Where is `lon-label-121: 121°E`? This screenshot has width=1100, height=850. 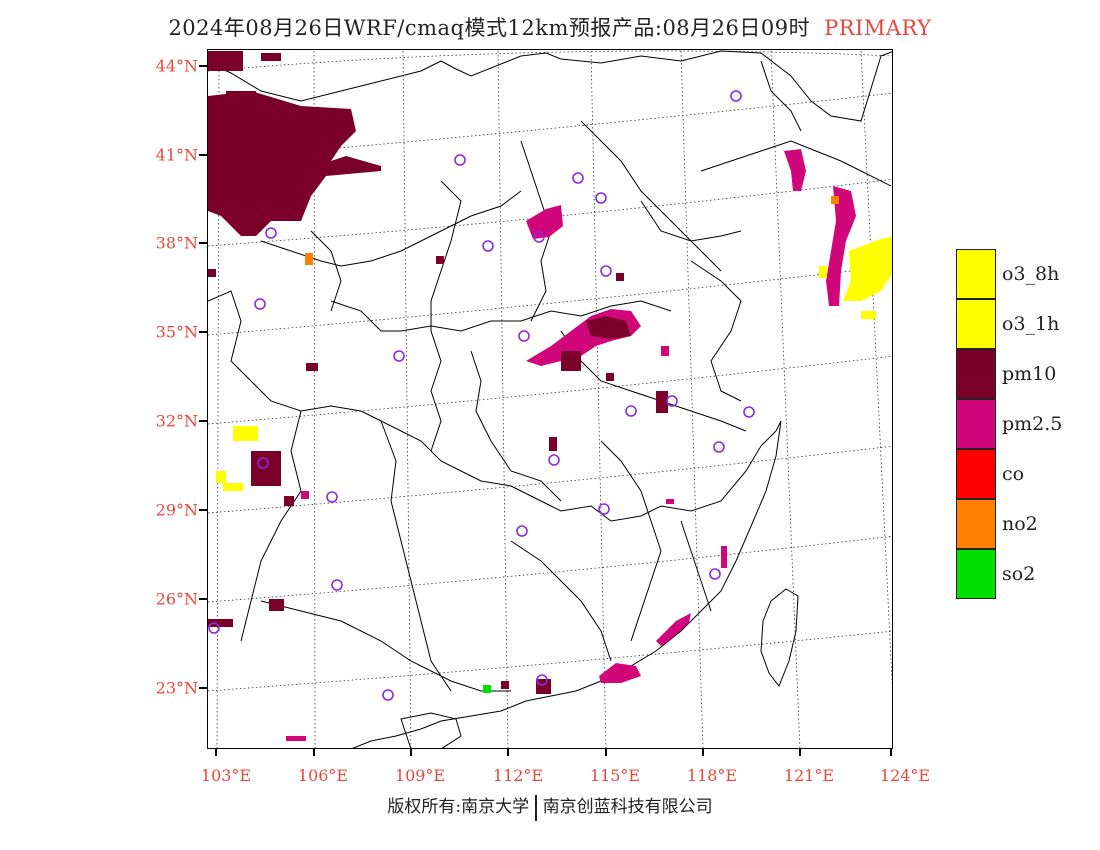
lon-label-121: 121°E is located at coordinates (809, 775).